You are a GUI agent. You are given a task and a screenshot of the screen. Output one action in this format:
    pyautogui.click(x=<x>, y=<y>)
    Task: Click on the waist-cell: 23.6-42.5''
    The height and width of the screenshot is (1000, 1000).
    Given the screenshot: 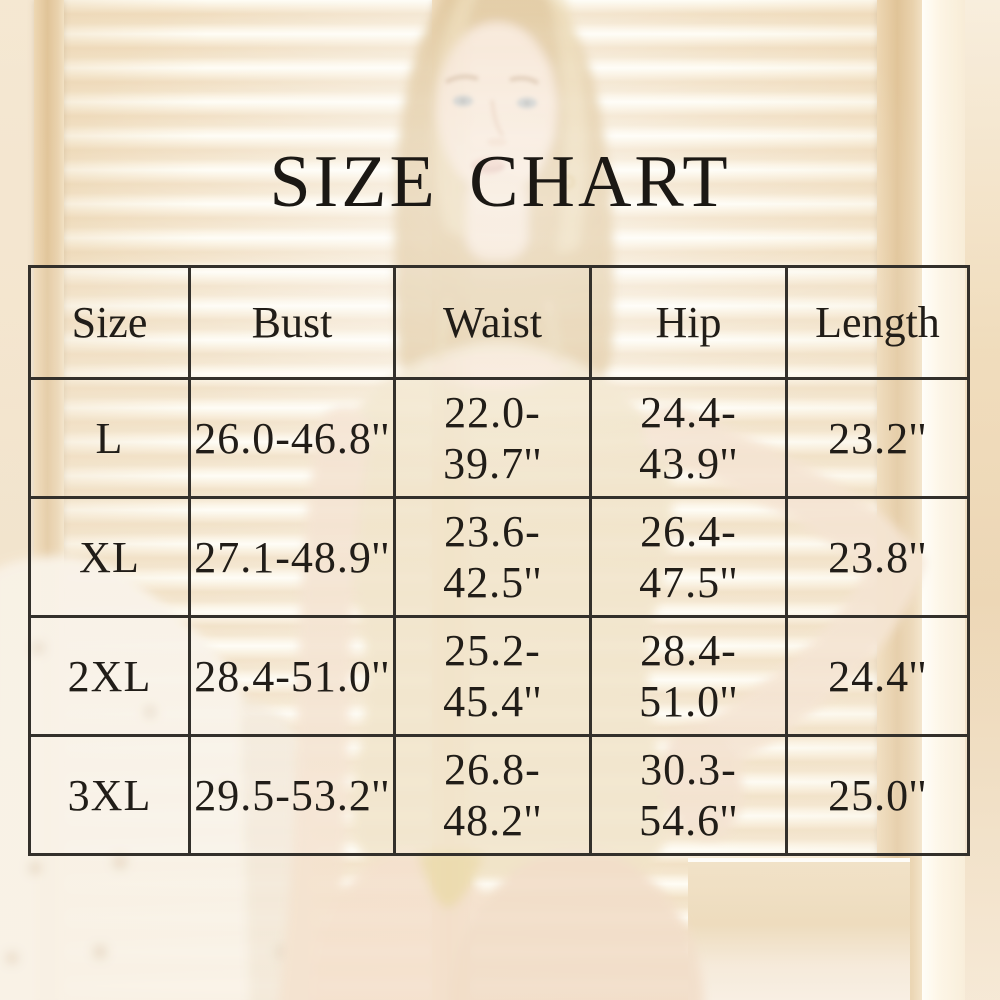 What is the action you would take?
    pyautogui.click(x=492, y=557)
    